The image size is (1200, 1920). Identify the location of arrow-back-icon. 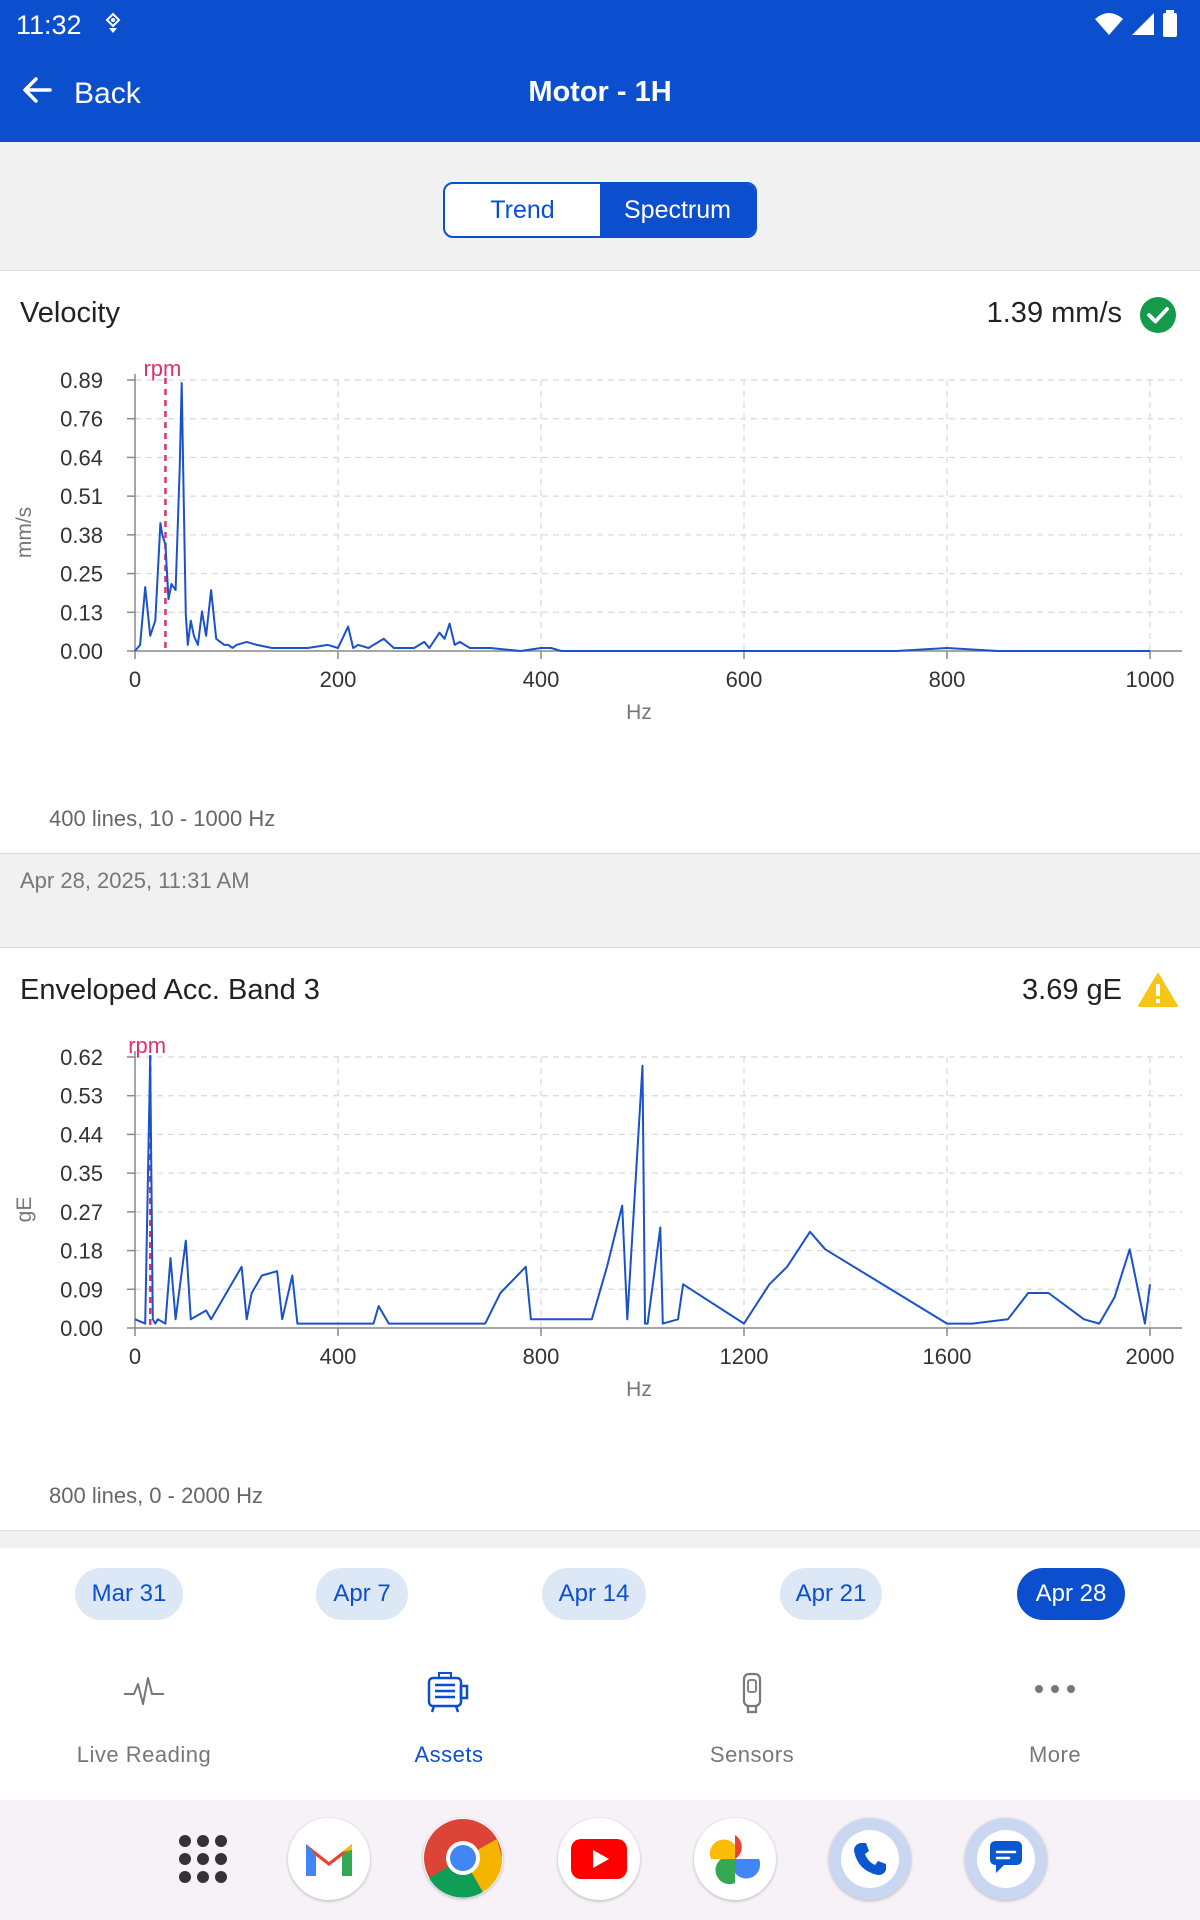
(38, 94).